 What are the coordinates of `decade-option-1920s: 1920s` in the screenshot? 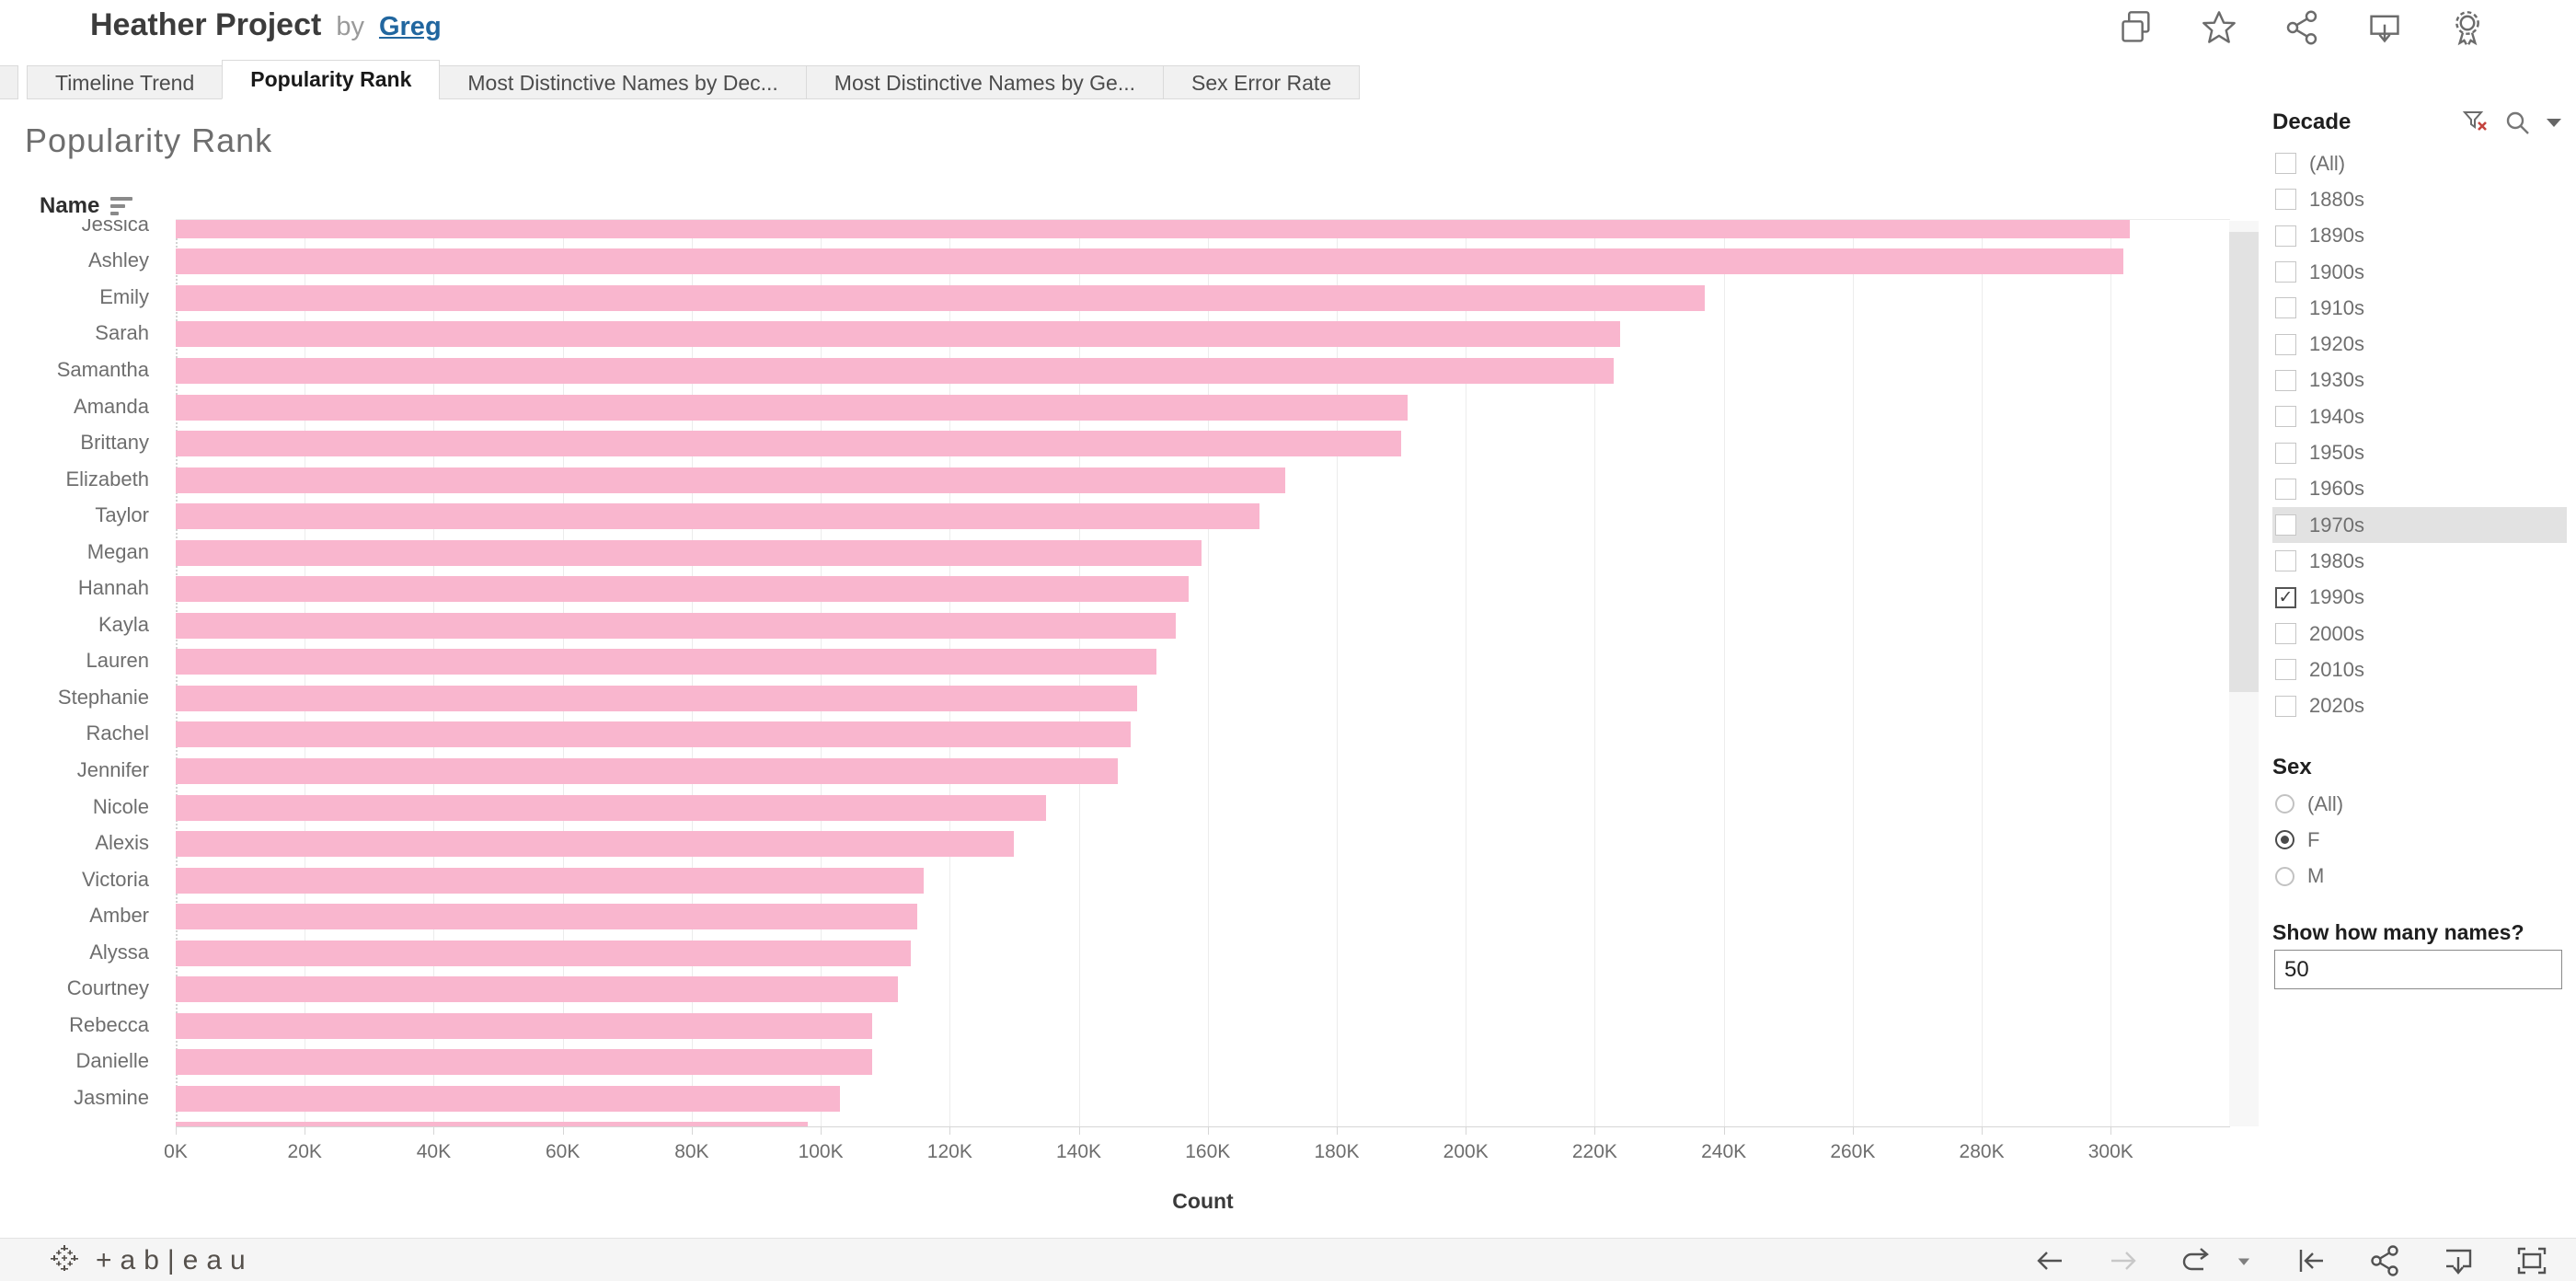 It's located at (2419, 344).